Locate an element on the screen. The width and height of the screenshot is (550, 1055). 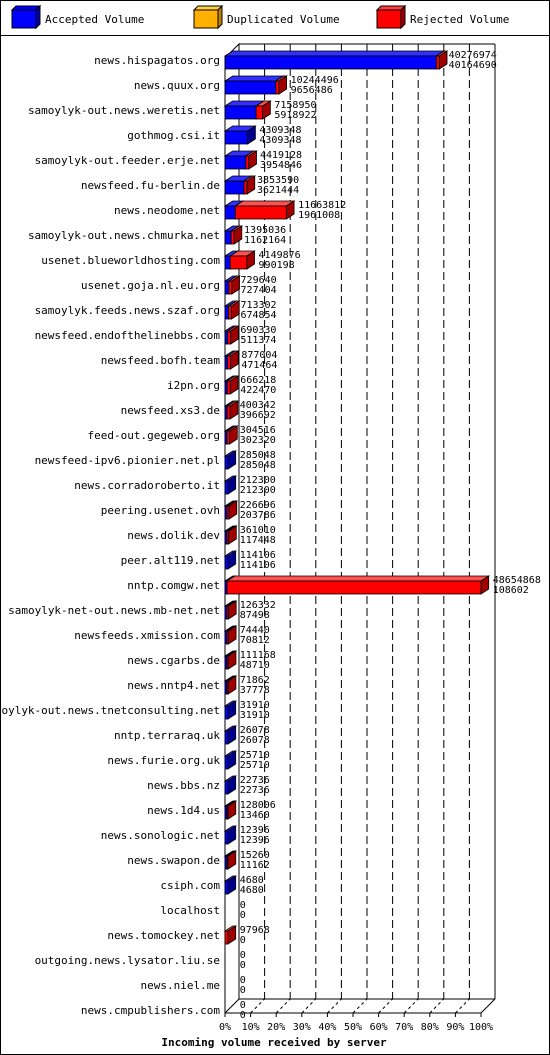
server-label: peer.alt119.net is located at coordinates (170, 560).